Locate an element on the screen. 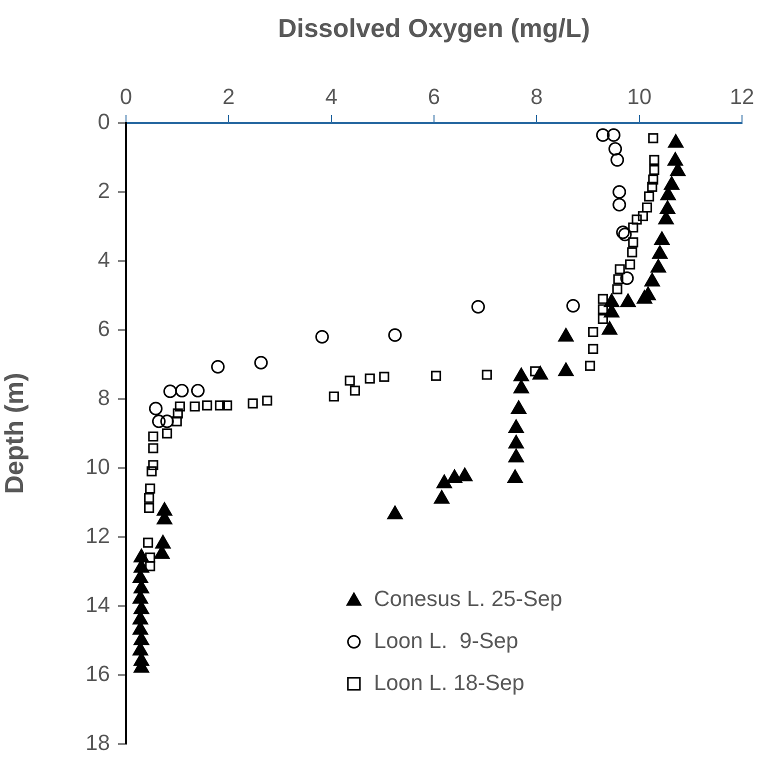 The image size is (765, 765). x-tick-label: 4 is located at coordinates (331, 96).